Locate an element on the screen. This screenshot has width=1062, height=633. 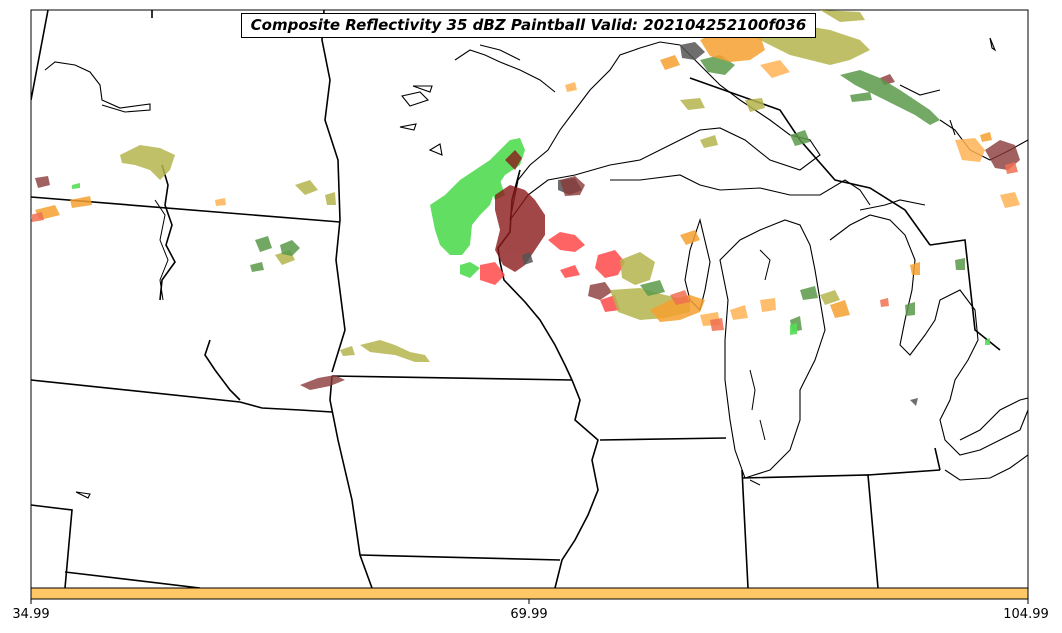
colorbar-tick-label-min: 34.99 is located at coordinates (31, 614).